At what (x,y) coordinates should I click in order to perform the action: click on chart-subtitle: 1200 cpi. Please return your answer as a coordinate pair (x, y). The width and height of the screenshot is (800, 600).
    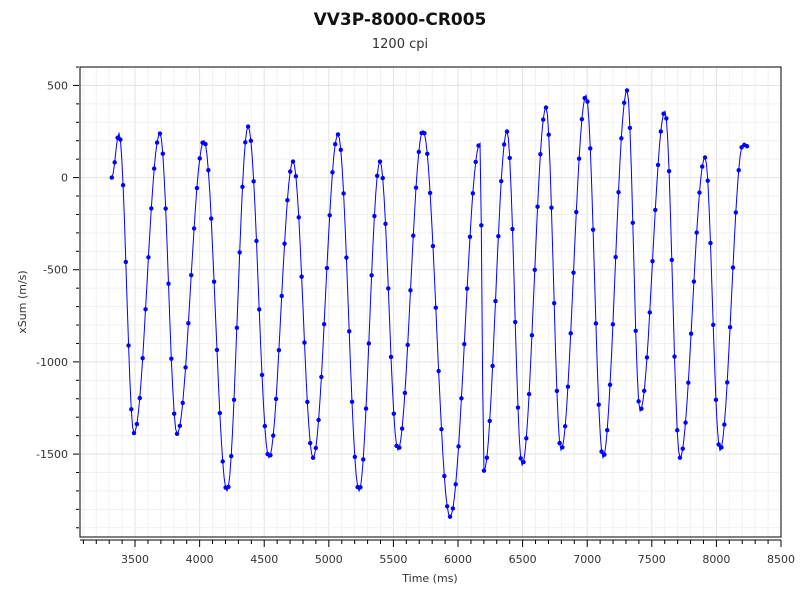
    Looking at the image, I should click on (400, 44).